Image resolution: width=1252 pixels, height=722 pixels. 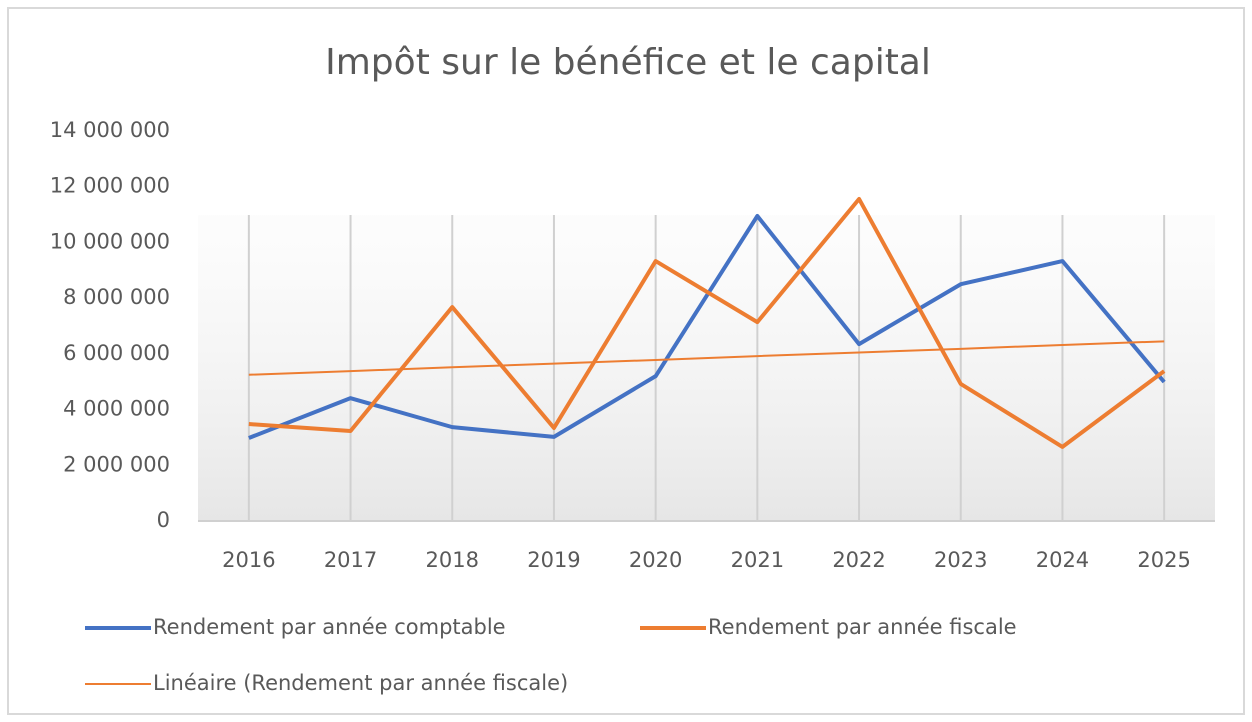 I want to click on x-tick-label: 2022, so click(x=858, y=560).